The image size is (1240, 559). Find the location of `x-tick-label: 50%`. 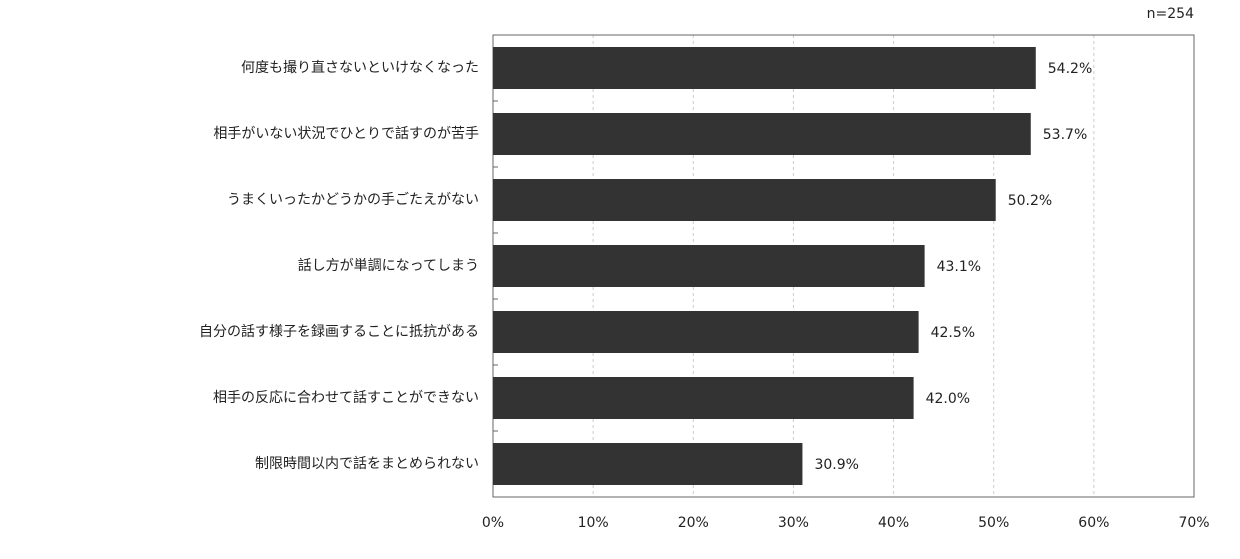

x-tick-label: 50% is located at coordinates (993, 523).